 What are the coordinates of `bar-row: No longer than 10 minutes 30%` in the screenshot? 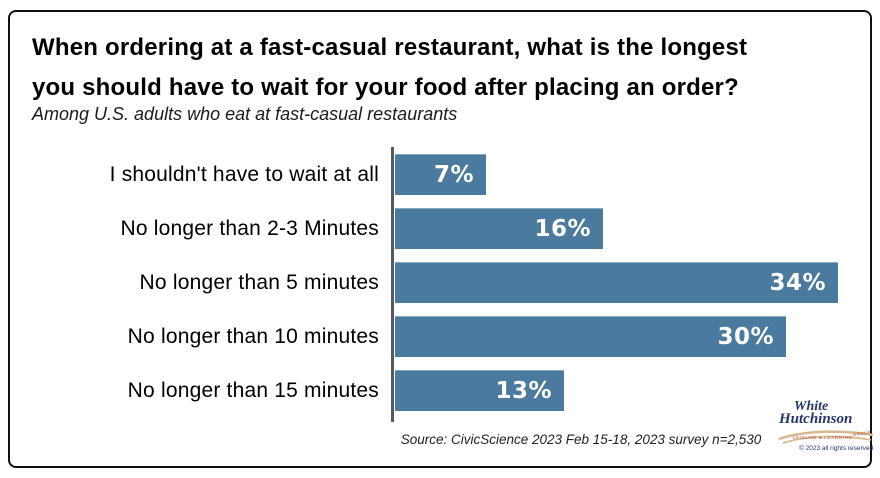 It's located at (442, 336).